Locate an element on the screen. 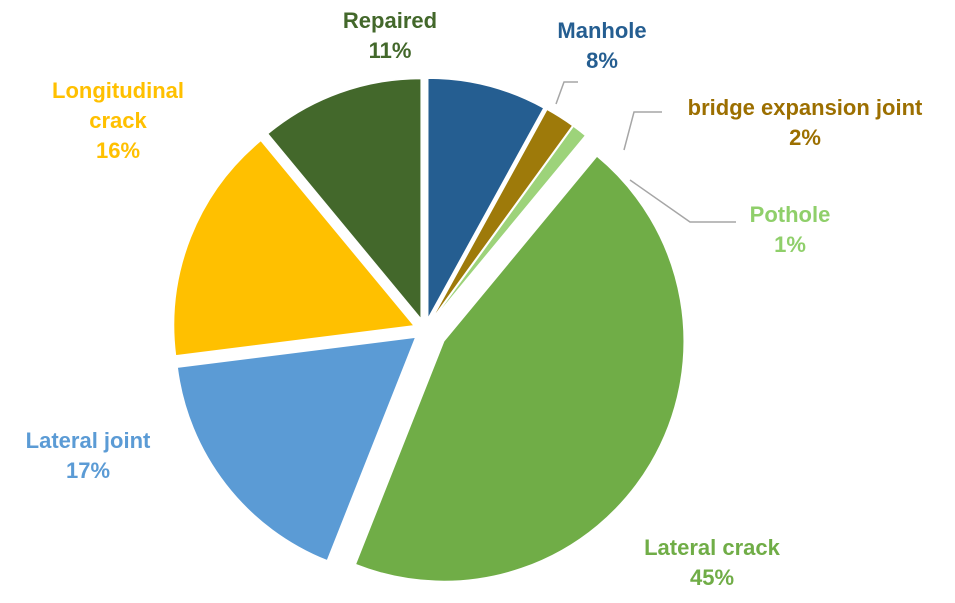 The image size is (955, 603). data-label: Manhole 8% is located at coordinates (601, 46).